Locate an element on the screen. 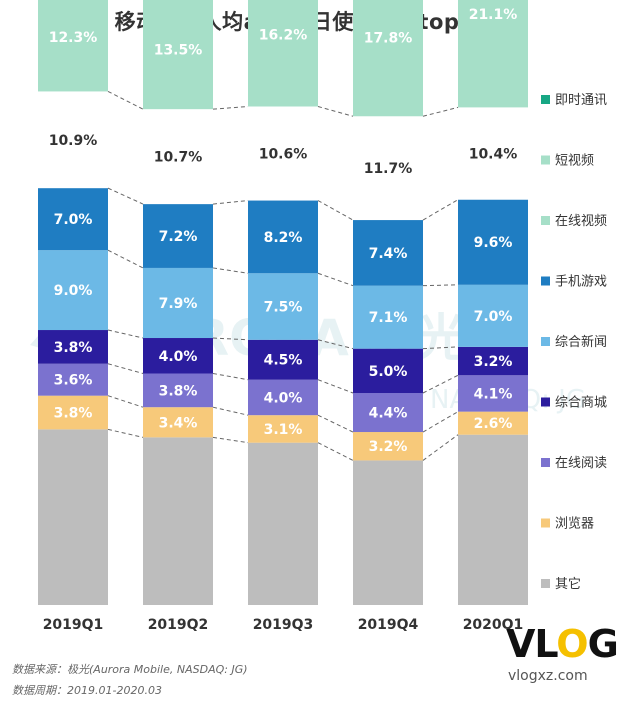 This screenshot has height=702, width=640. segment-在线阅读-2019Q4 is located at coordinates (388, 413).